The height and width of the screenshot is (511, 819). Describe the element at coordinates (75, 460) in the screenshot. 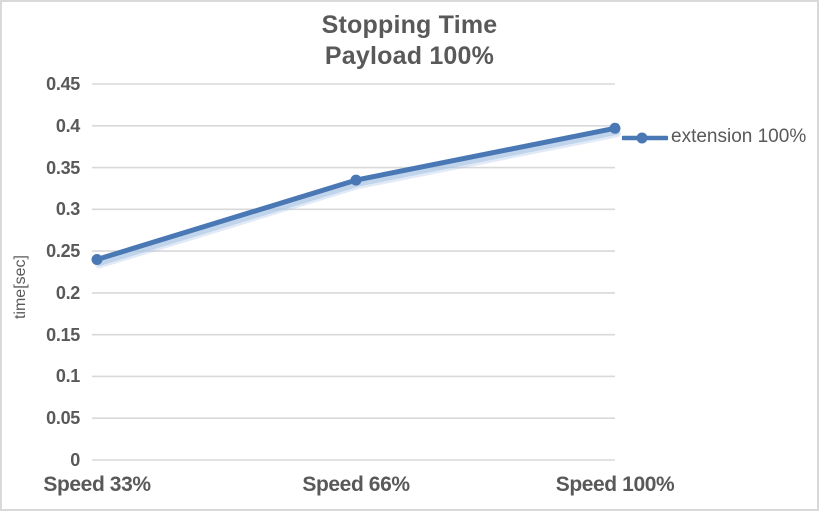

I see `y-tick-label: 0` at that location.